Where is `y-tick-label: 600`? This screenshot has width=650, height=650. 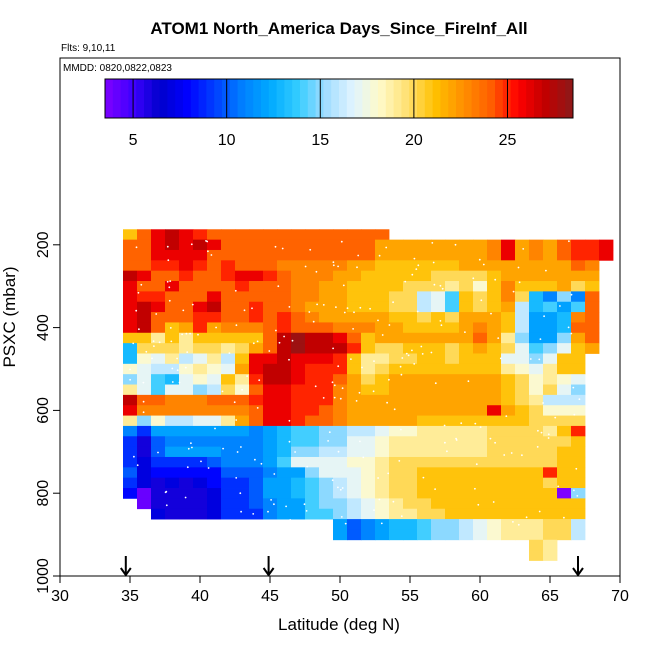 y-tick-label: 600 is located at coordinates (43, 410).